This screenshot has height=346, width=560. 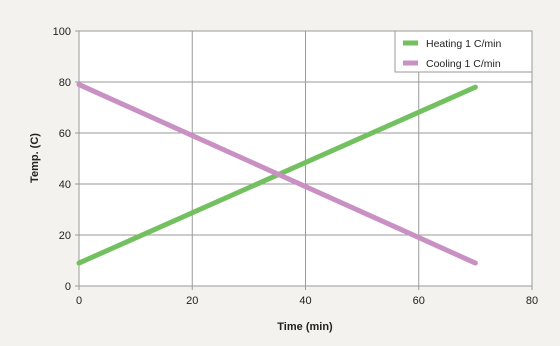 I want to click on y-tick-label: 40, so click(x=65, y=185).